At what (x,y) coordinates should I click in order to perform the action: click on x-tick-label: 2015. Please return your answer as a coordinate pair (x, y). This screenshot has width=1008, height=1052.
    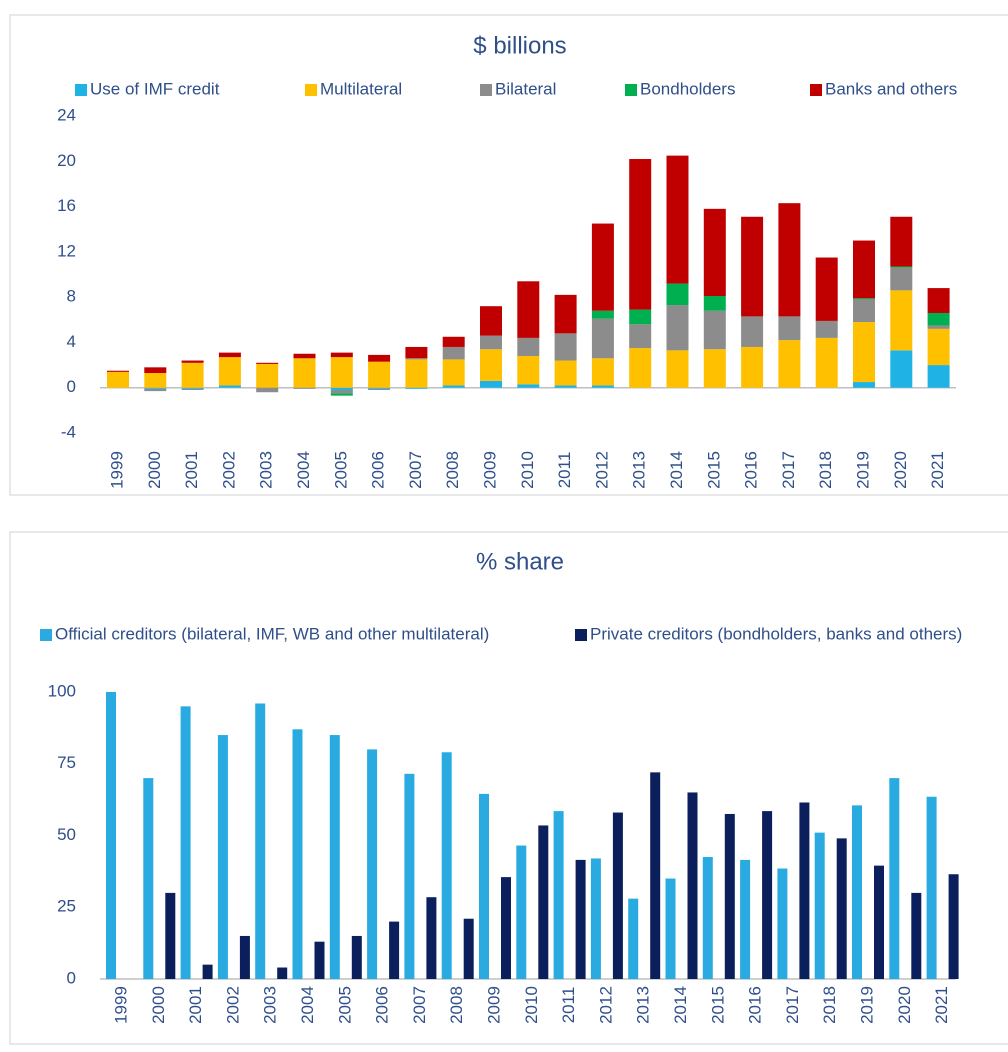
    Looking at the image, I should click on (713, 470).